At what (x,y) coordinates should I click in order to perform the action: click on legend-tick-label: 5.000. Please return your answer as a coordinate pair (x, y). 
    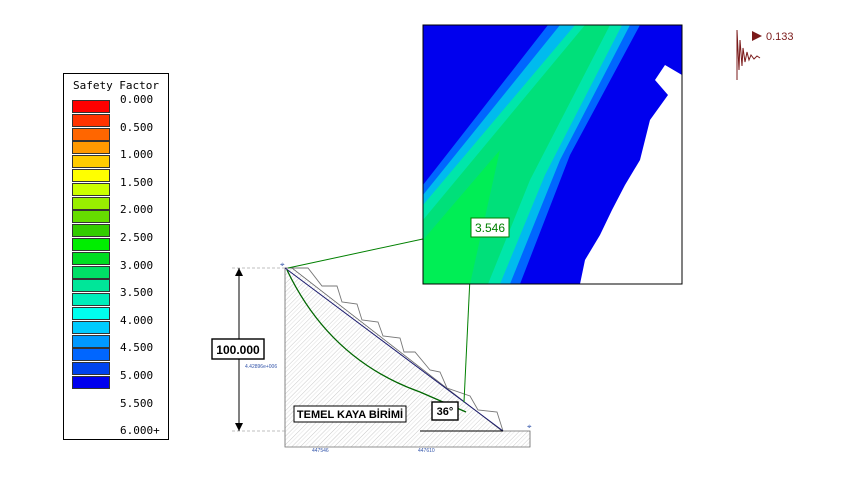
    Looking at the image, I should click on (137, 375).